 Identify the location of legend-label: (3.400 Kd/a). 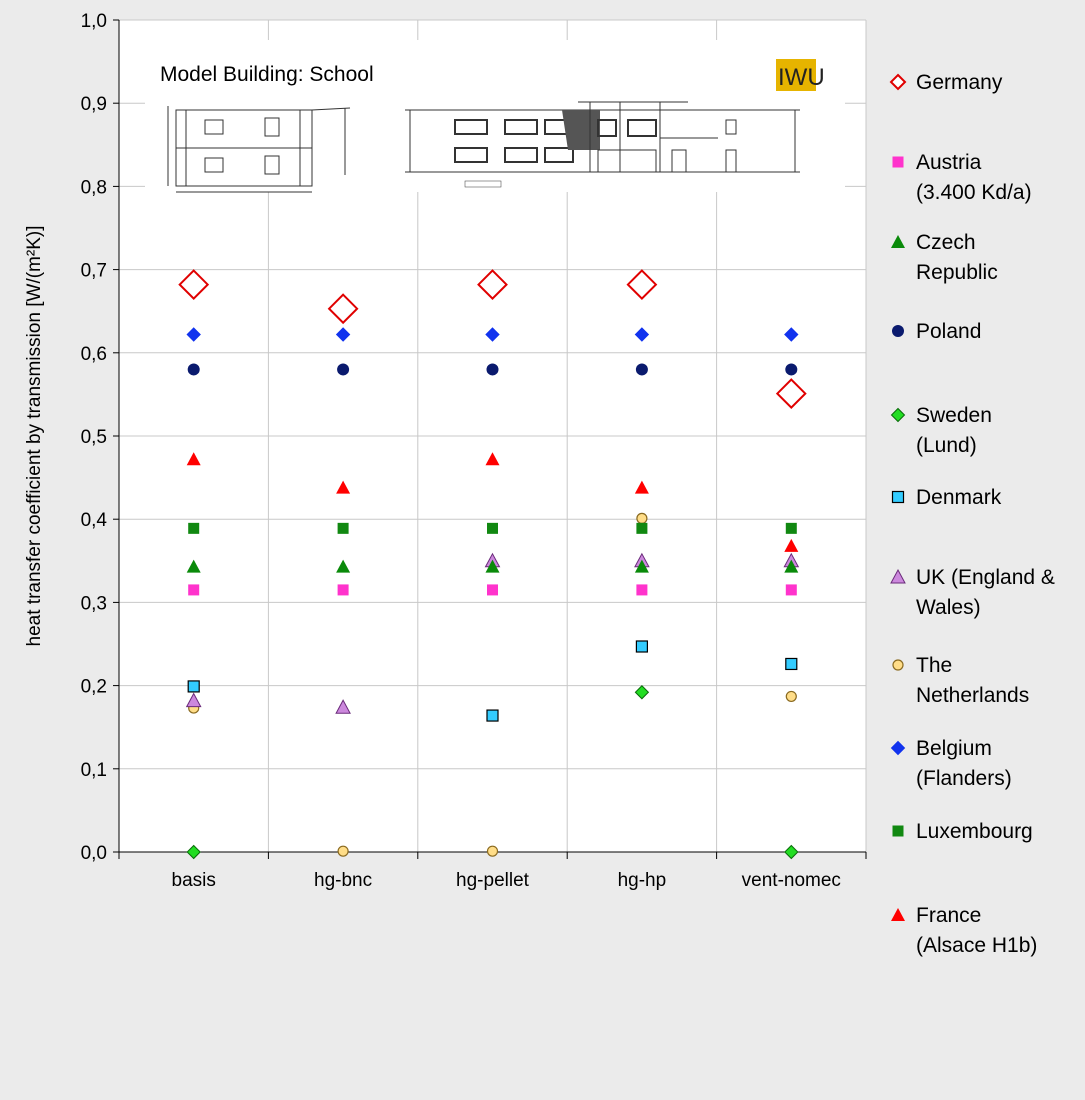
(974, 192).